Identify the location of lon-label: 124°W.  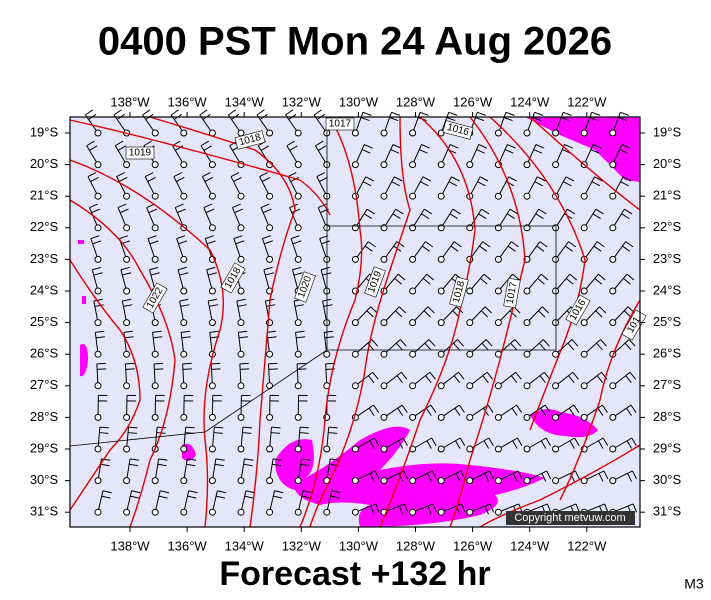
(530, 545).